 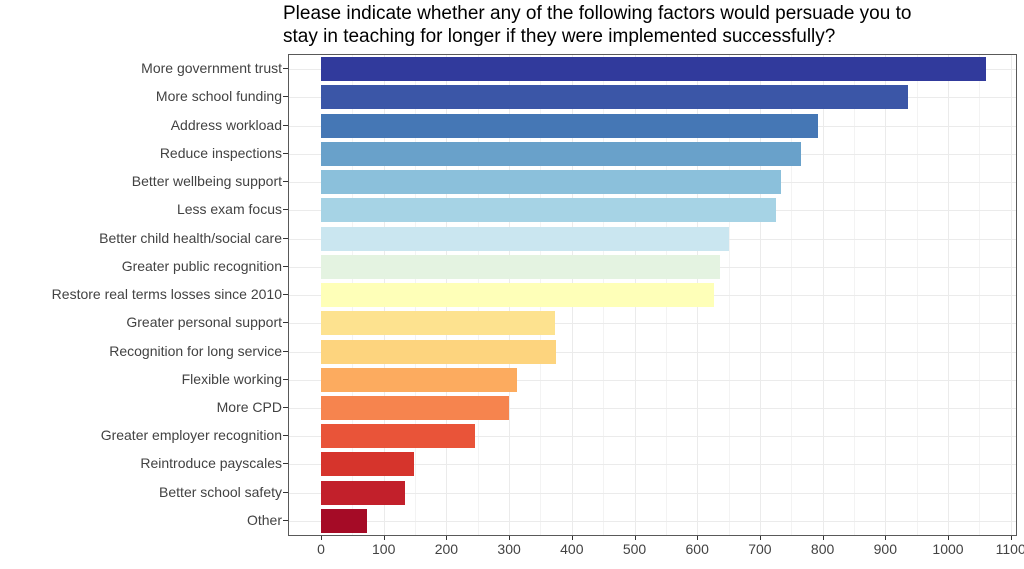 I want to click on bar-recognition-for-long-service, so click(x=439, y=351).